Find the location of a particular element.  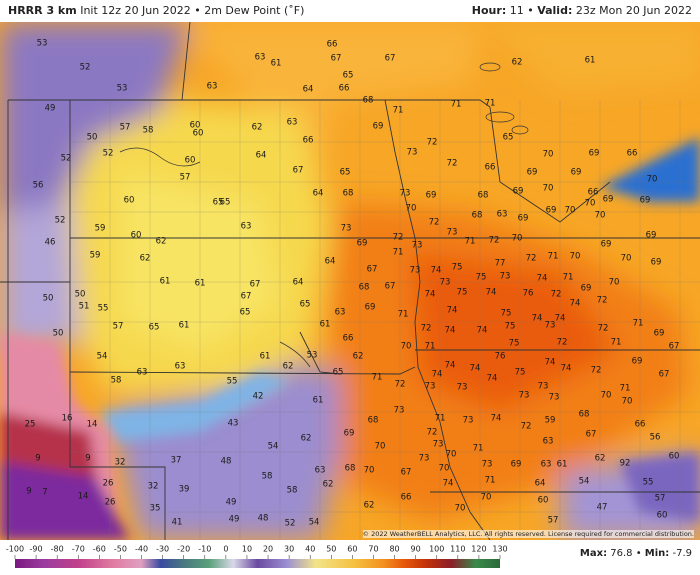

station-value: 14 is located at coordinates (92, 425).